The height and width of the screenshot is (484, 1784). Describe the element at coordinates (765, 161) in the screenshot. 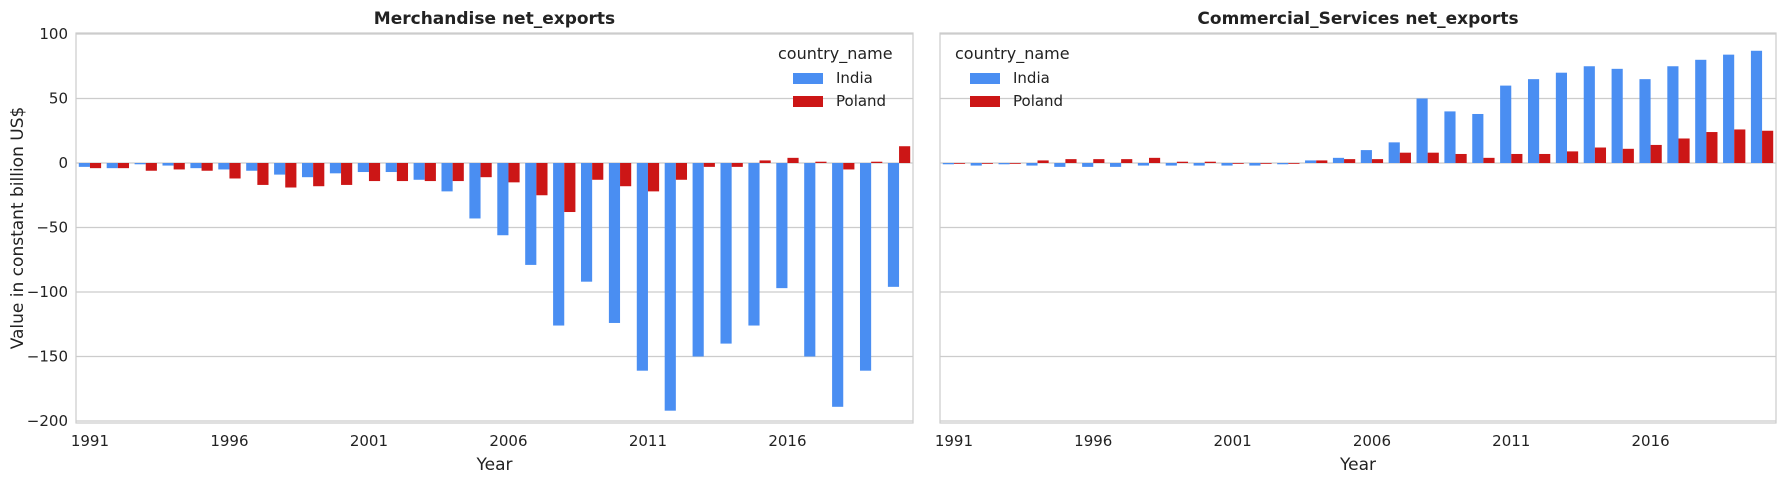

I see `bar-poland-2015` at that location.